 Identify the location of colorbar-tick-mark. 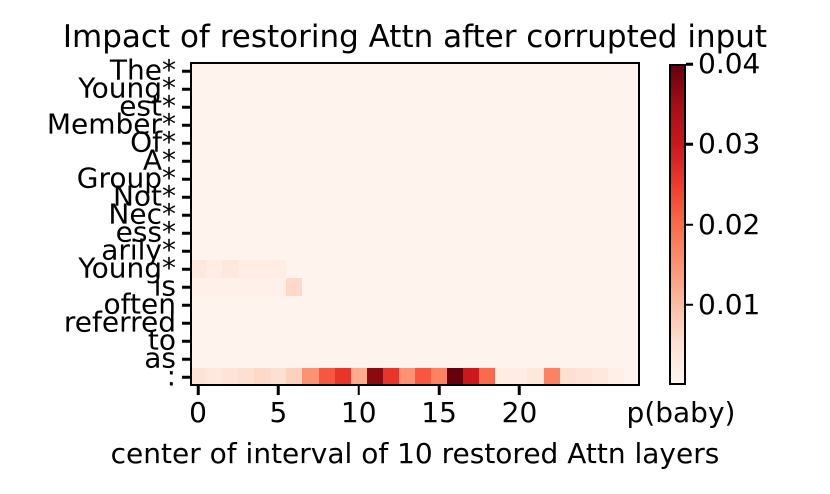
(689, 304).